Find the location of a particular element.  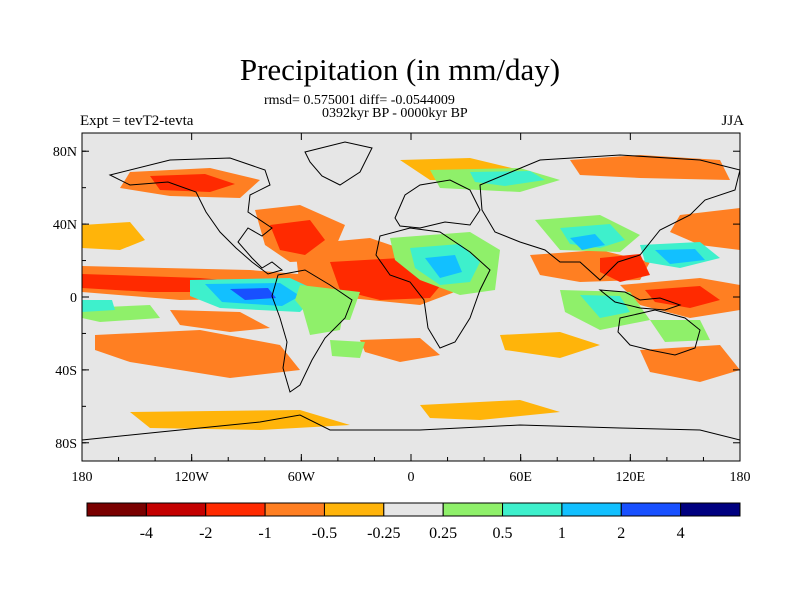

colorbar-label: -2 is located at coordinates (205, 533).